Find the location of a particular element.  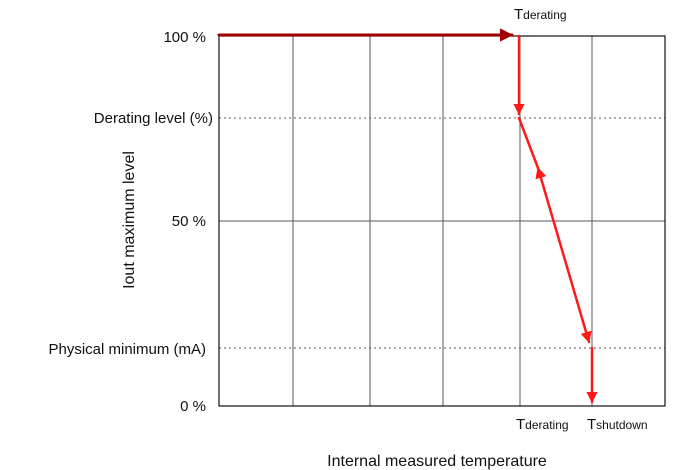

x-axis-title: Internal measured temperature is located at coordinates (437, 461).